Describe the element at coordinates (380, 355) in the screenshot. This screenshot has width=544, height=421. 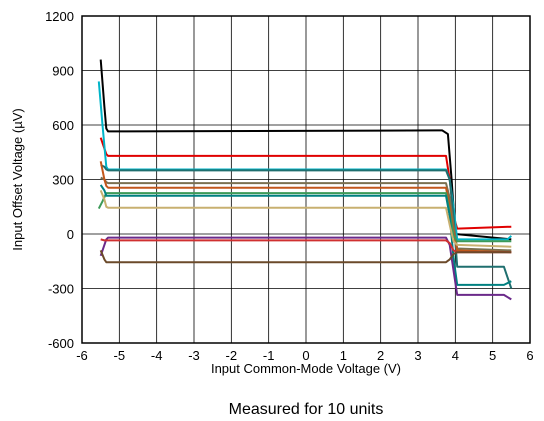
I see `x-tick-label: 2` at that location.